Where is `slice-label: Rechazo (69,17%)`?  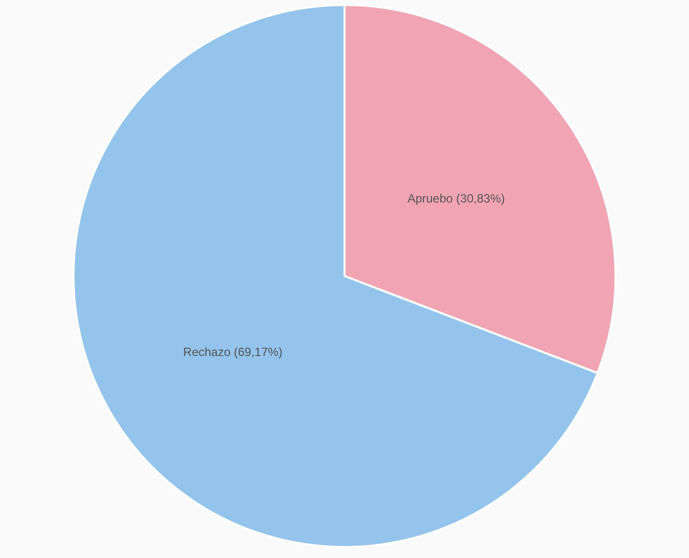
slice-label: Rechazo (69,17%) is located at coordinates (233, 352).